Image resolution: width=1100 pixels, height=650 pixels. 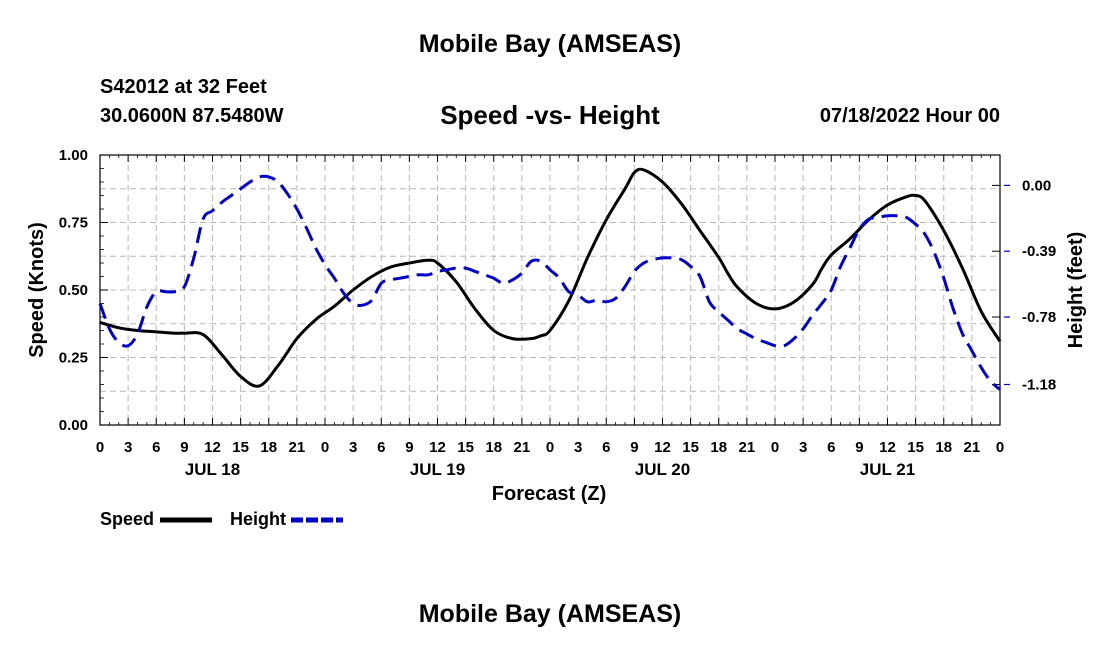 What do you see at coordinates (550, 614) in the screenshot?
I see `figure-title-repeat: Mobile Bay (AMSEAS)` at bounding box center [550, 614].